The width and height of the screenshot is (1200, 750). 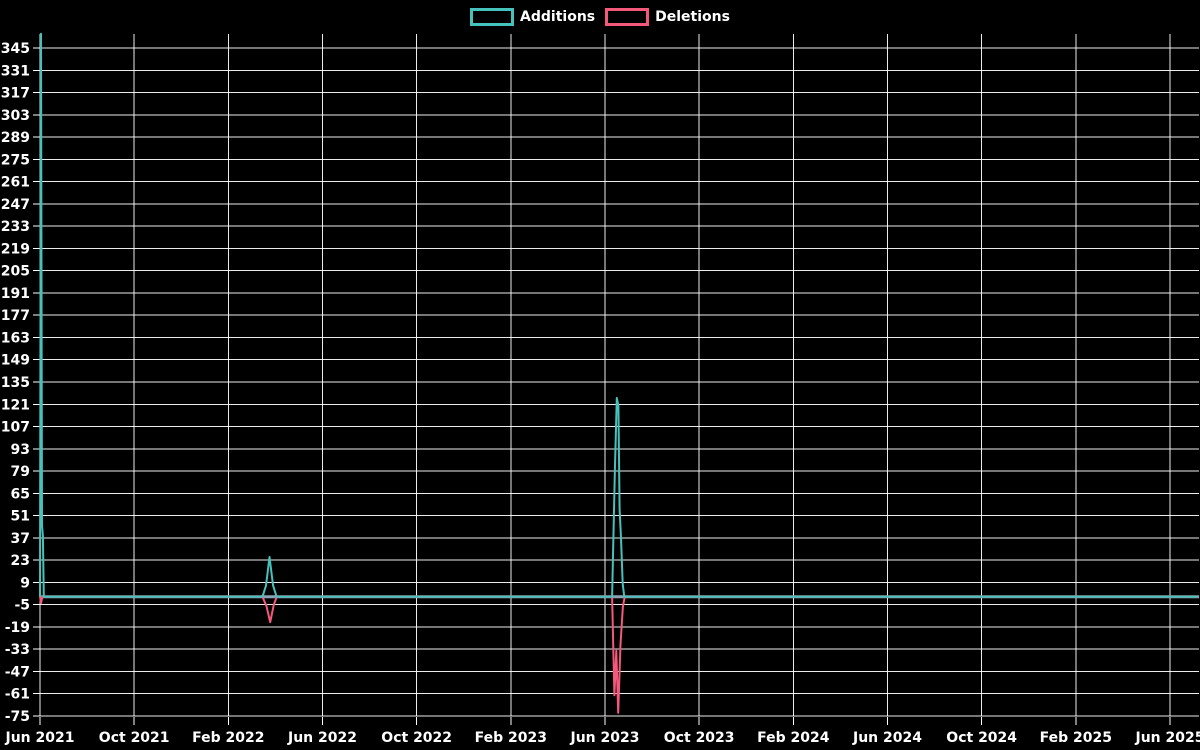 What do you see at coordinates (492, 17) in the screenshot?
I see `additions-swatch` at bounding box center [492, 17].